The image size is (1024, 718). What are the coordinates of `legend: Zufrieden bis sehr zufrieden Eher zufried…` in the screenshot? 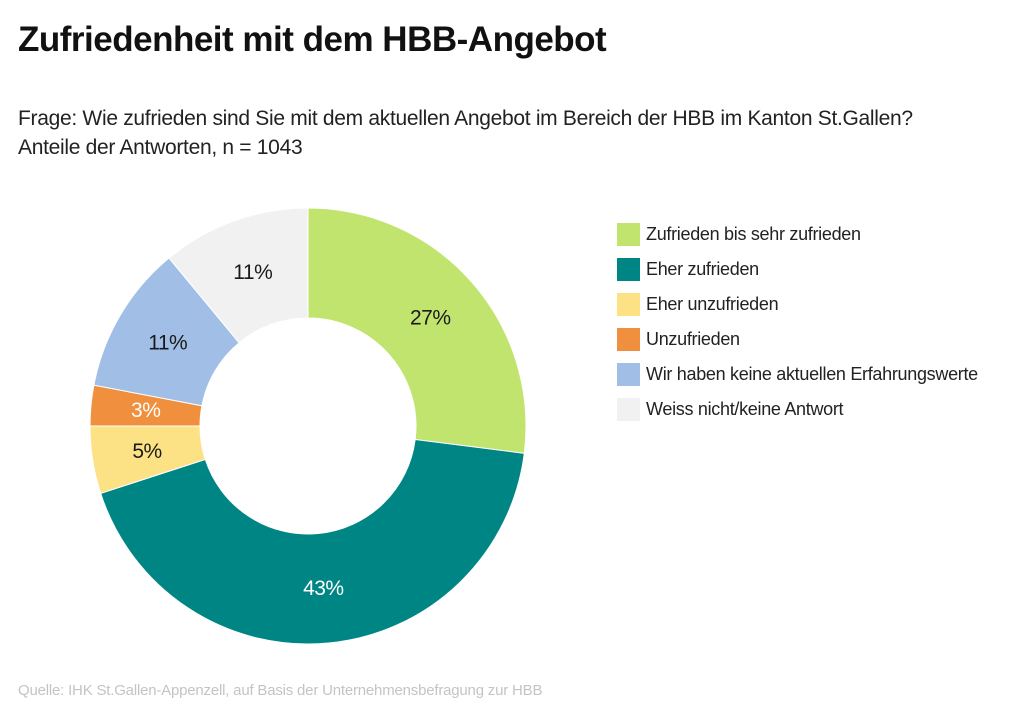 It's located at (797, 322).